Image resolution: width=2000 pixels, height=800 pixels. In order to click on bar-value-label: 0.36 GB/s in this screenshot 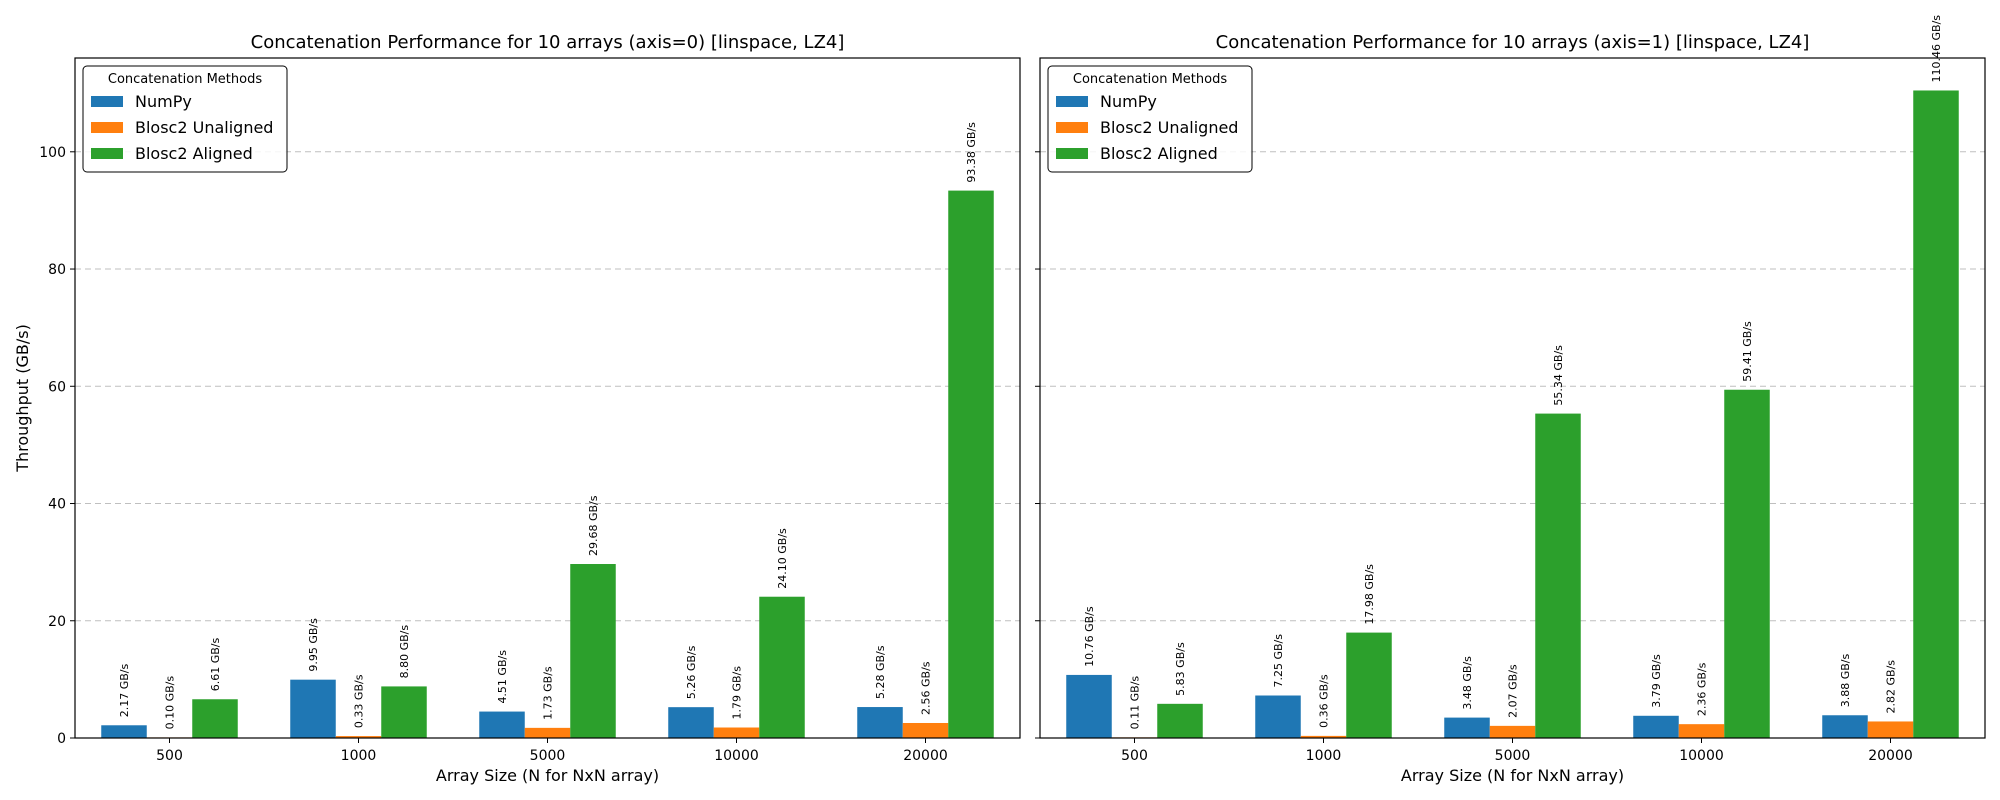, I will do `click(1324, 701)`.